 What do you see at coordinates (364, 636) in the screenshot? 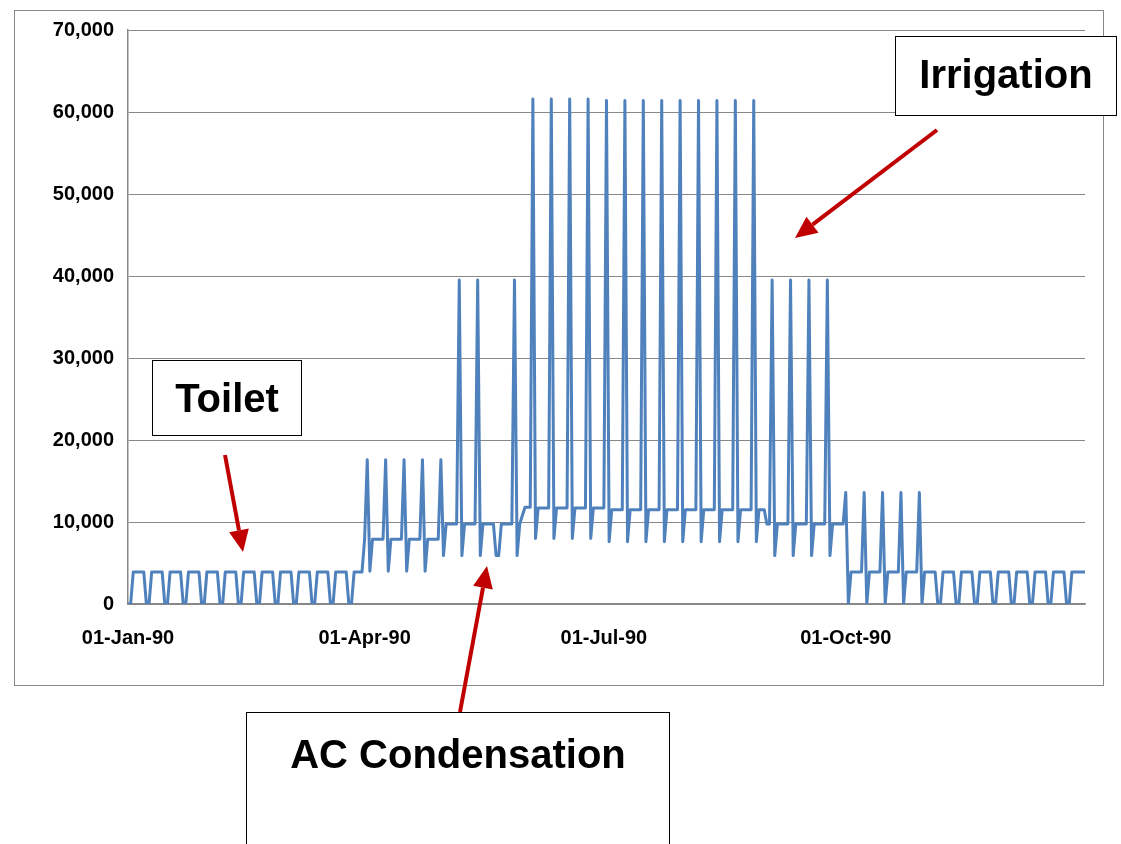
I see `x-tick-label: 01-Apr-90` at bounding box center [364, 636].